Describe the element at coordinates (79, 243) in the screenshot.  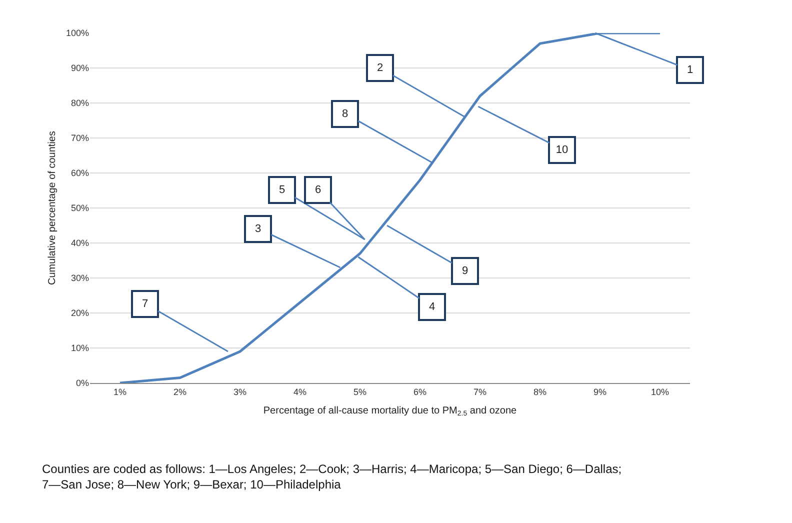
I see `y-tick-label: 40%` at that location.